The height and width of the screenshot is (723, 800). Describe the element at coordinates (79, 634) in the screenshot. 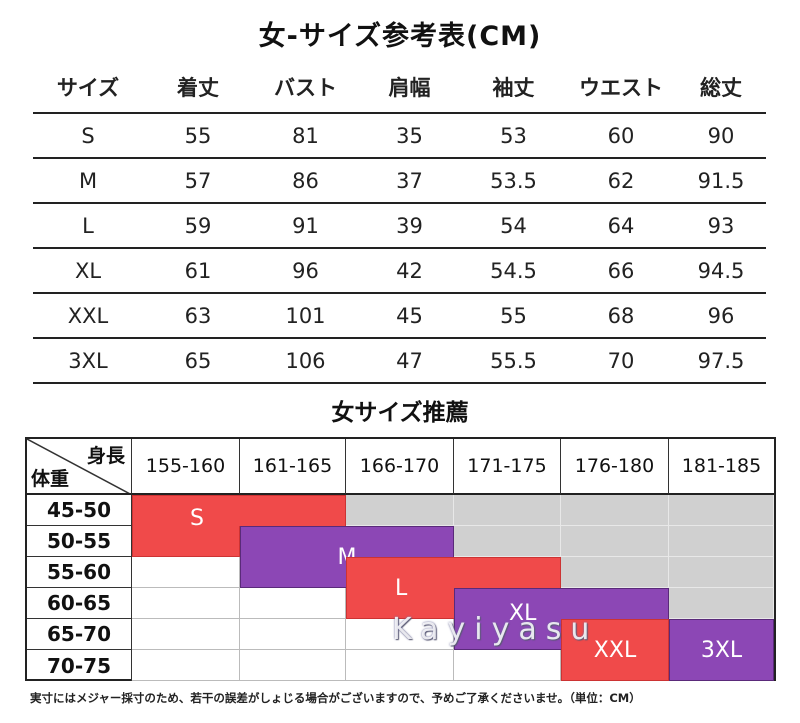

I see `weight-header: 65-70` at that location.